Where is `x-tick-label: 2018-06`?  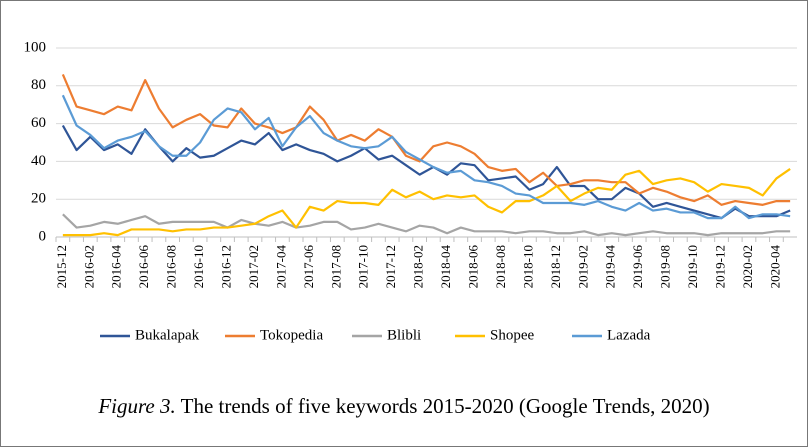 x-tick-label: 2018-06 is located at coordinates (473, 267).